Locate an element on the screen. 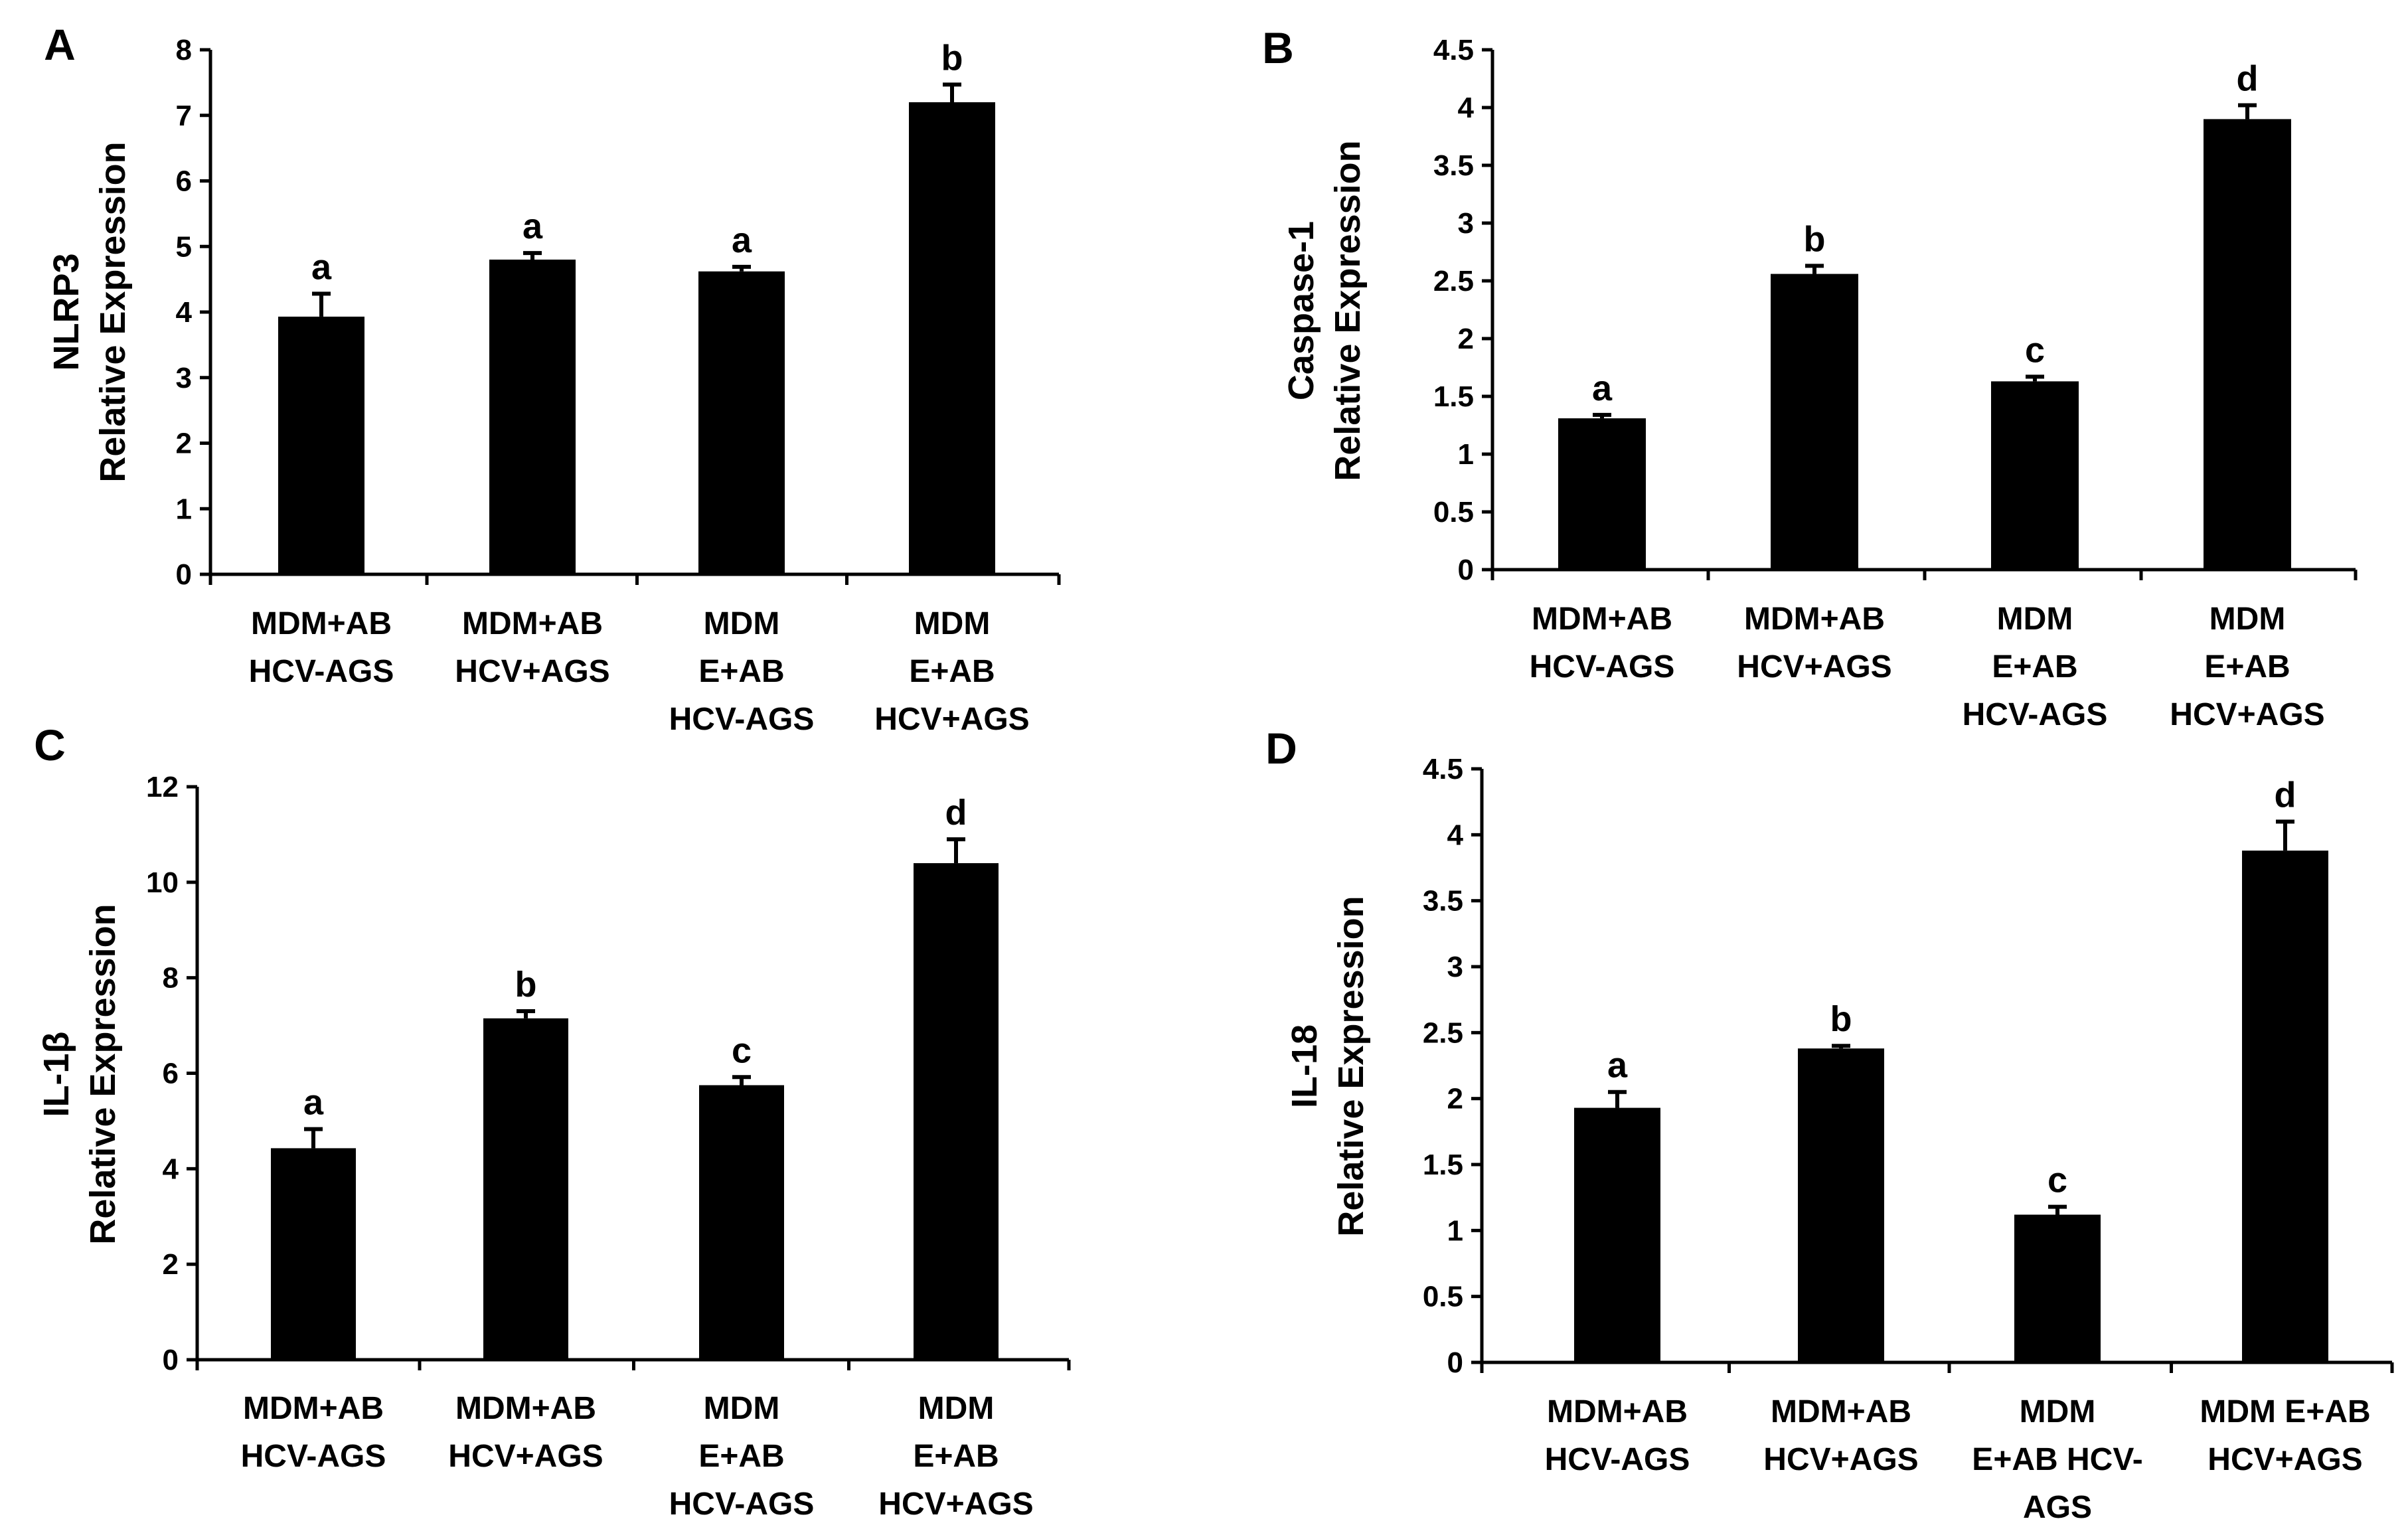 This screenshot has height=1539, width=2408. y-tick-label: 10 is located at coordinates (162, 882).